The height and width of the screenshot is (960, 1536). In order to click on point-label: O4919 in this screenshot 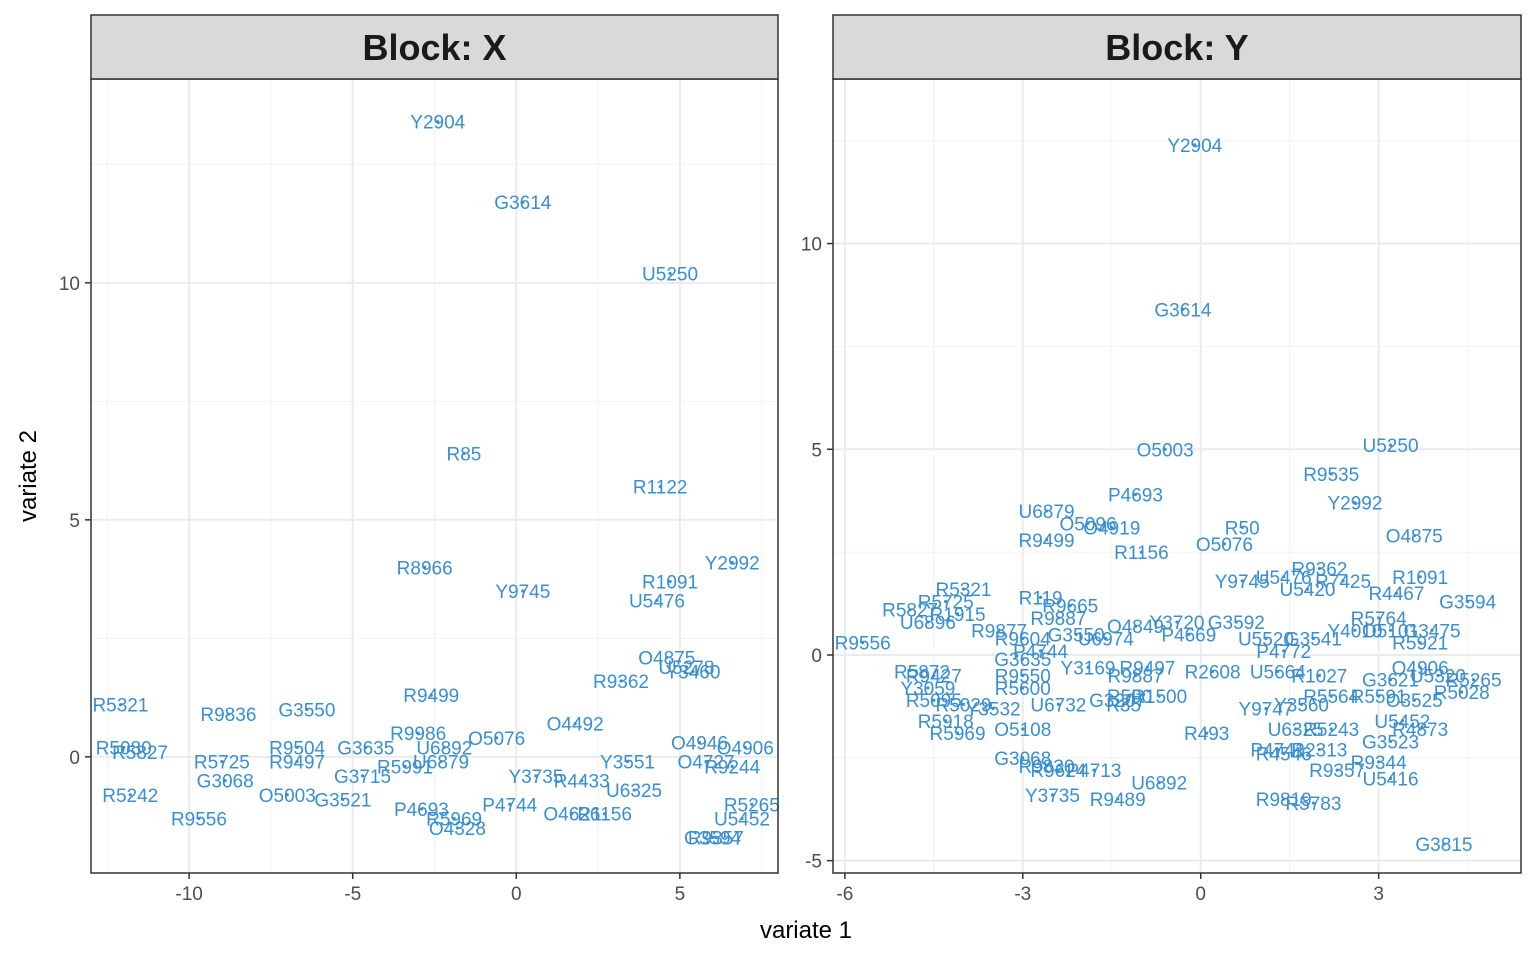, I will do `click(1111, 528)`.